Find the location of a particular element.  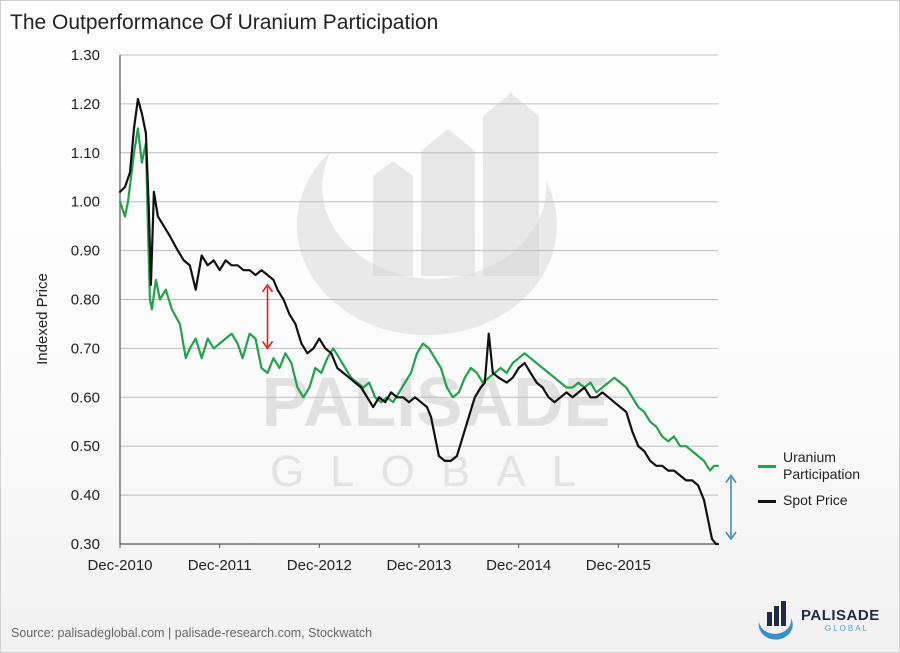

y-tick-label: 1.20 is located at coordinates (85, 104).